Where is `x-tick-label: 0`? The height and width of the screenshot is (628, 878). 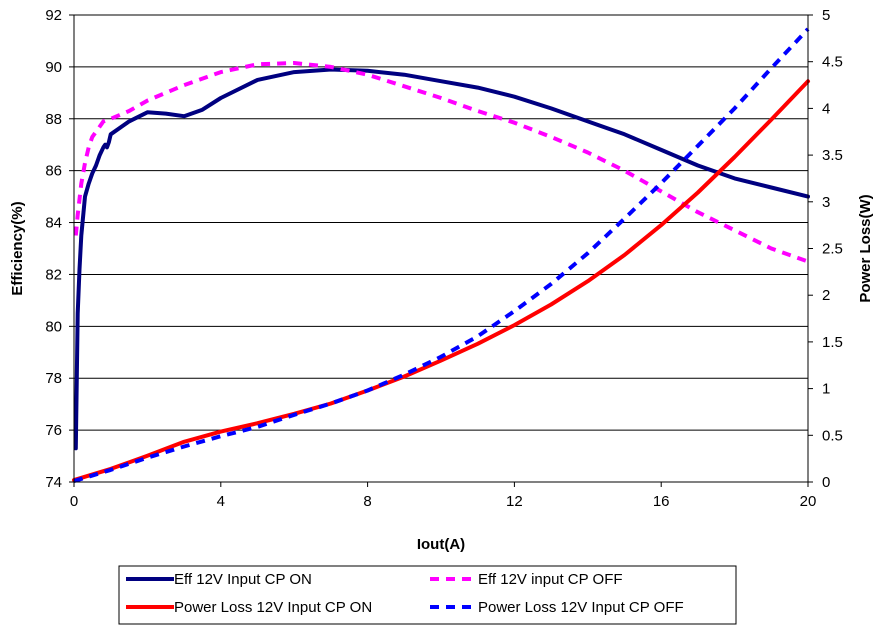 x-tick-label: 0 is located at coordinates (74, 501).